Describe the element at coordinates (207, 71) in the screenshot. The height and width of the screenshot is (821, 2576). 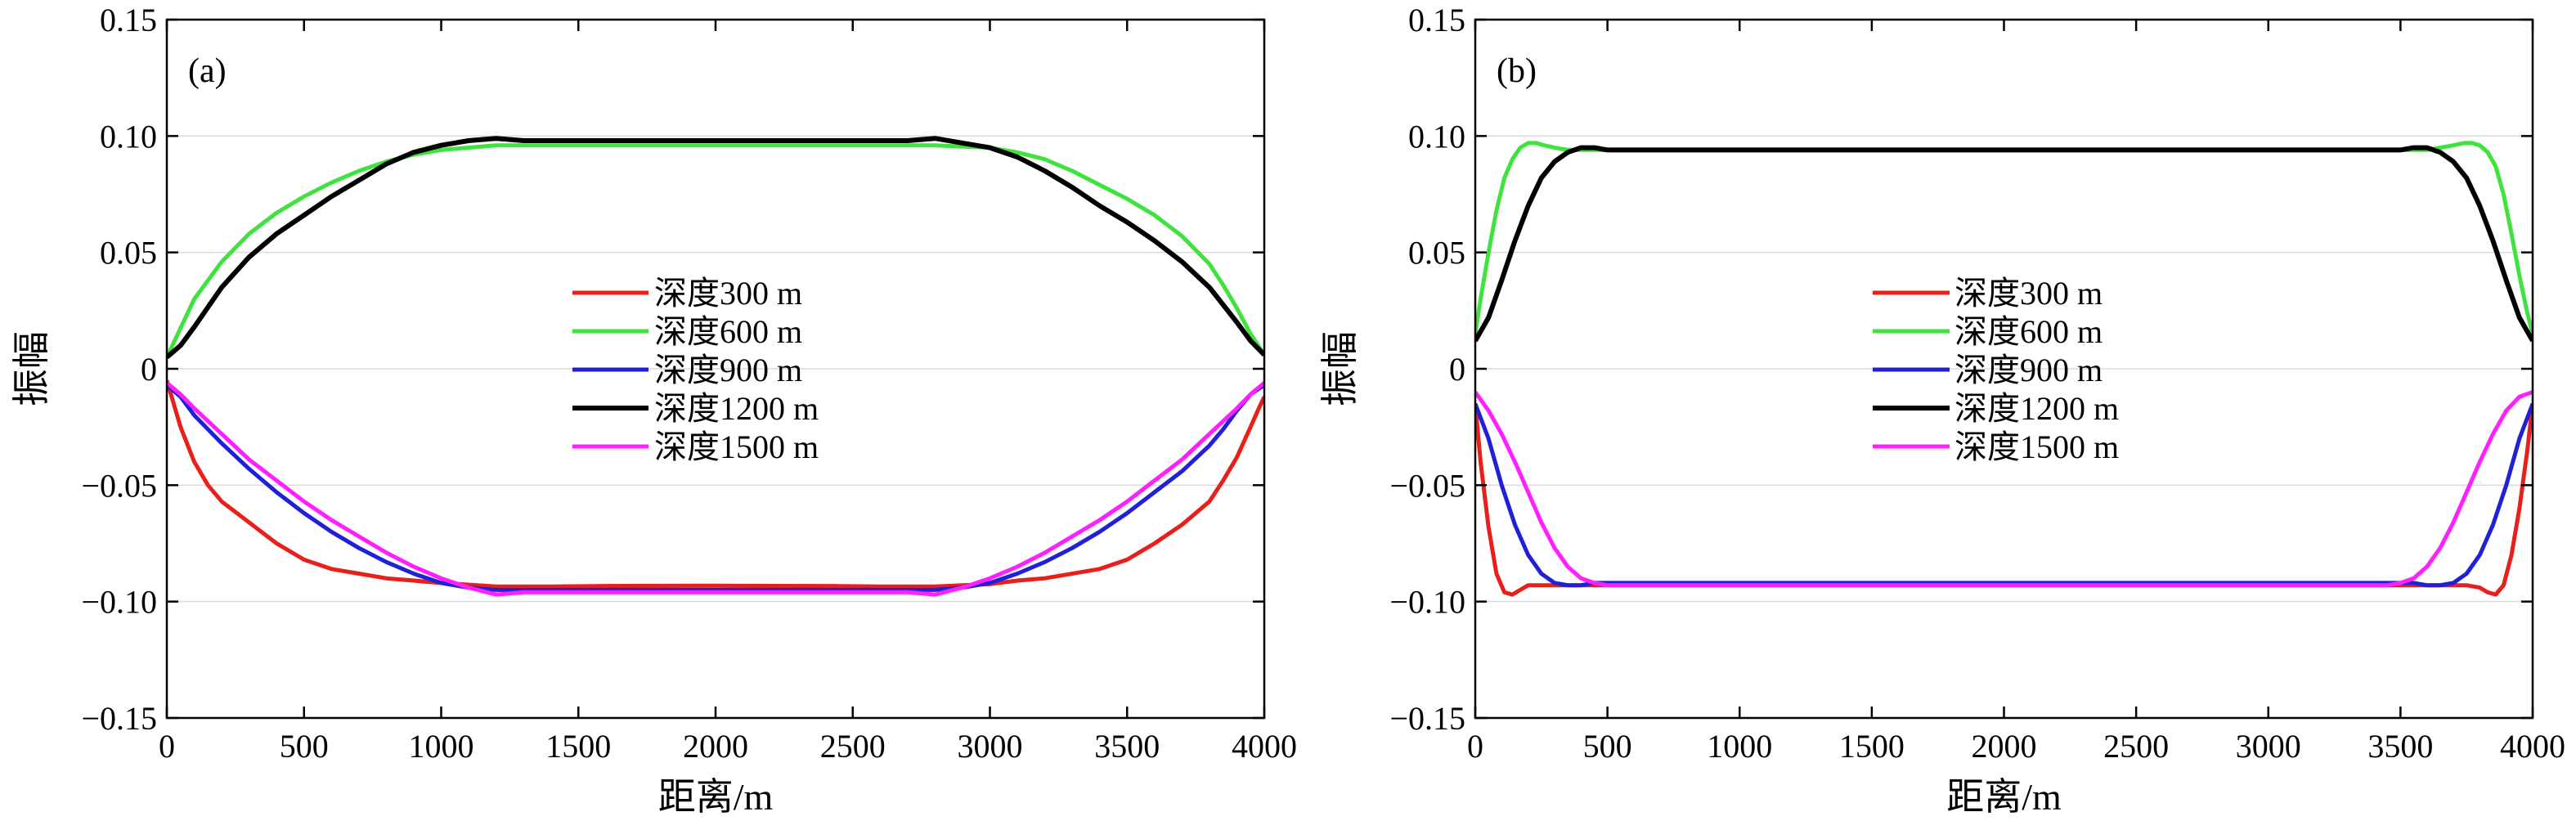
I see `panel-label: (a)` at that location.